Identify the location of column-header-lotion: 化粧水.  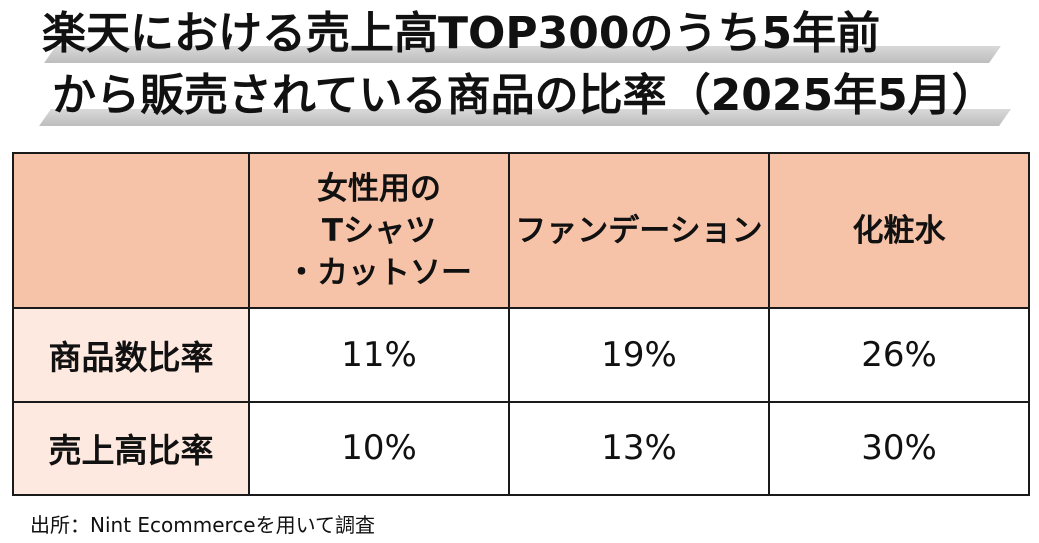
(899, 230).